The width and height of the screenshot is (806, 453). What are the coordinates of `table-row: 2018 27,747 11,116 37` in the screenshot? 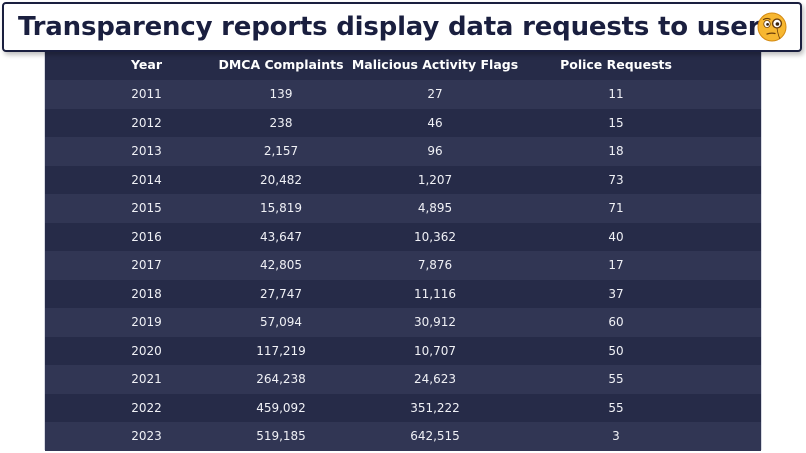 It's located at (403, 293).